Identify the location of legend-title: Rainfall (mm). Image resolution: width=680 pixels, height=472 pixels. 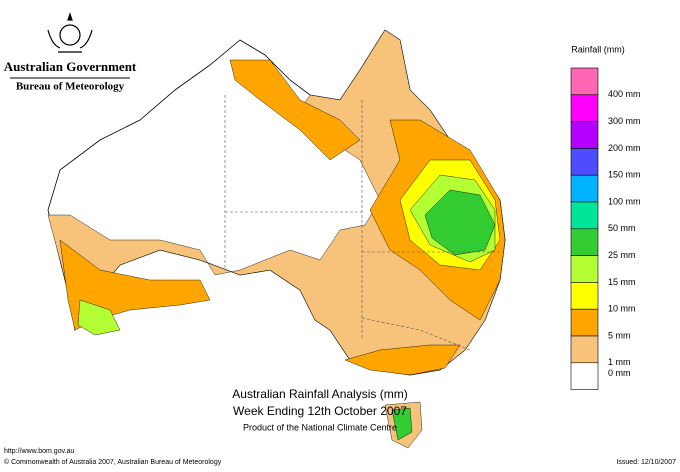
(598, 49).